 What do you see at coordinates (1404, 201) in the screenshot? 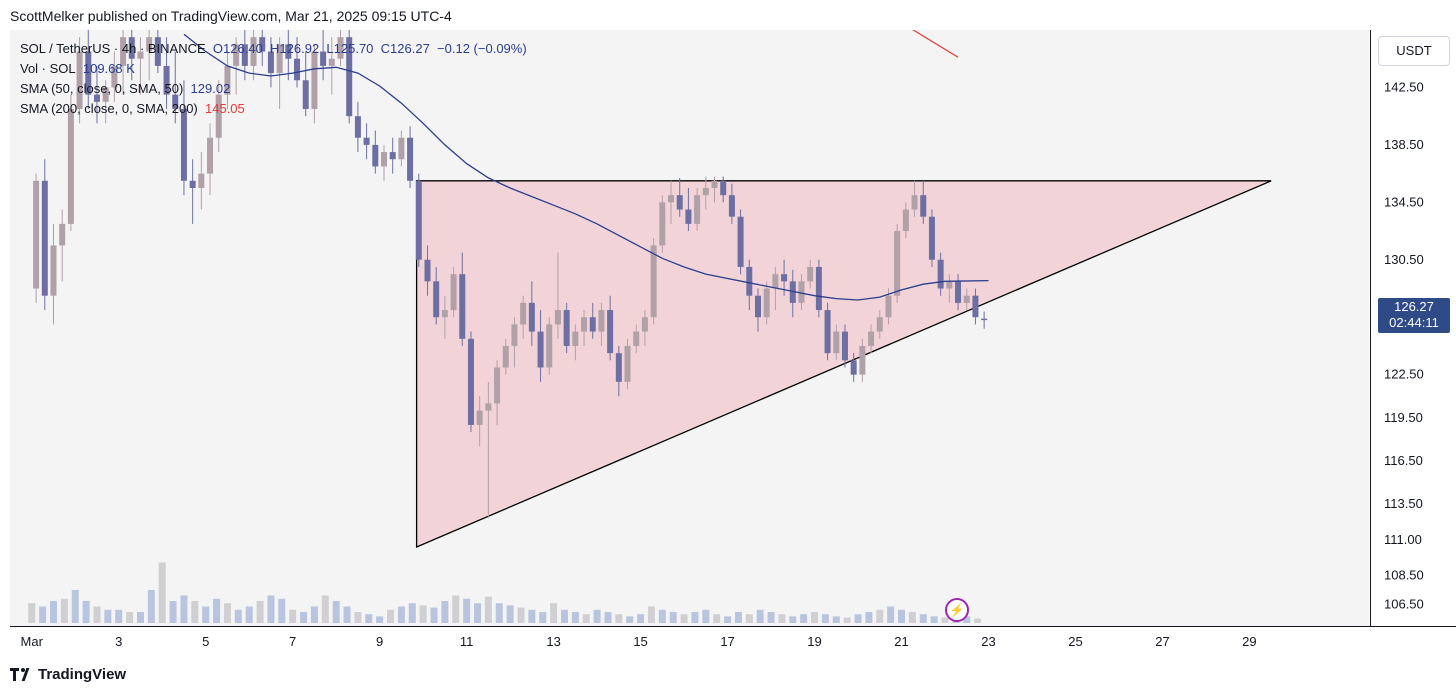
I see `price-tick-label: 134.50` at bounding box center [1404, 201].